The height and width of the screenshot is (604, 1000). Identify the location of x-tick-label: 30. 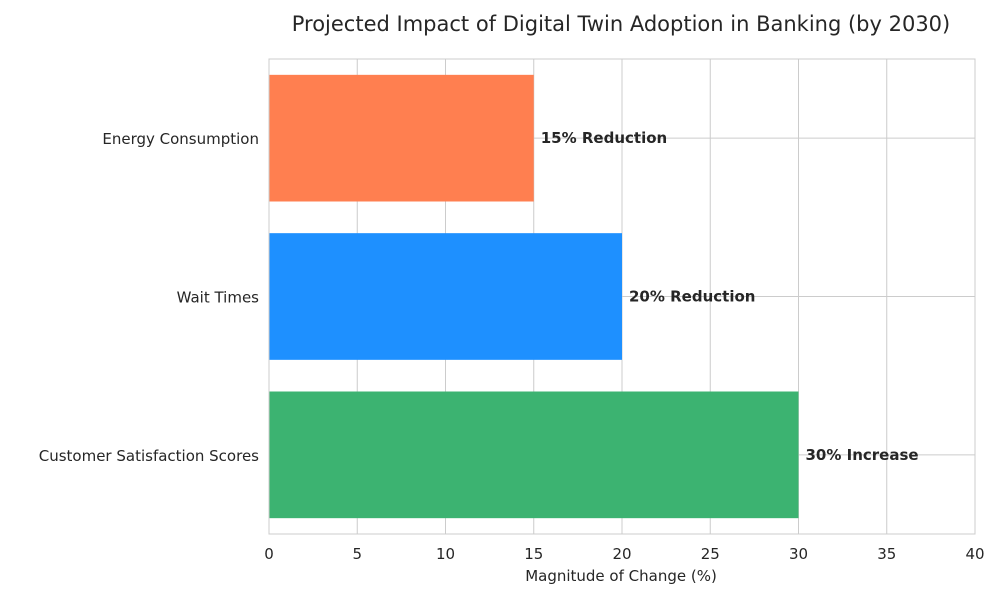
(798, 554).